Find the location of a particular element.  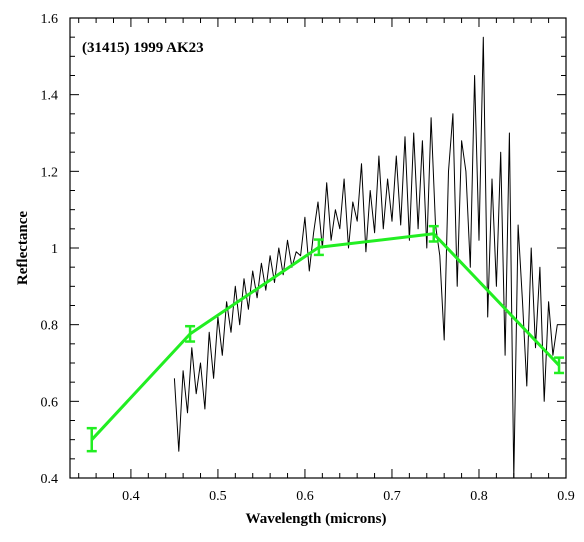

y-tick-label: 1.6 is located at coordinates (50, 19).